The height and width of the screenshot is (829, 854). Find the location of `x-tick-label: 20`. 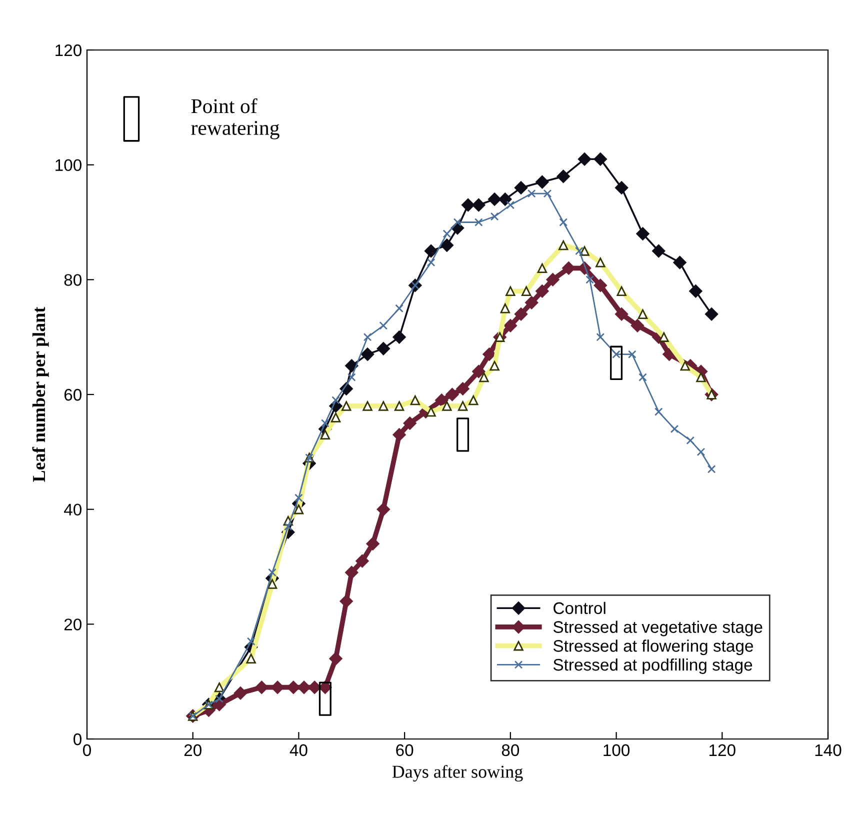

x-tick-label: 20 is located at coordinates (193, 750).